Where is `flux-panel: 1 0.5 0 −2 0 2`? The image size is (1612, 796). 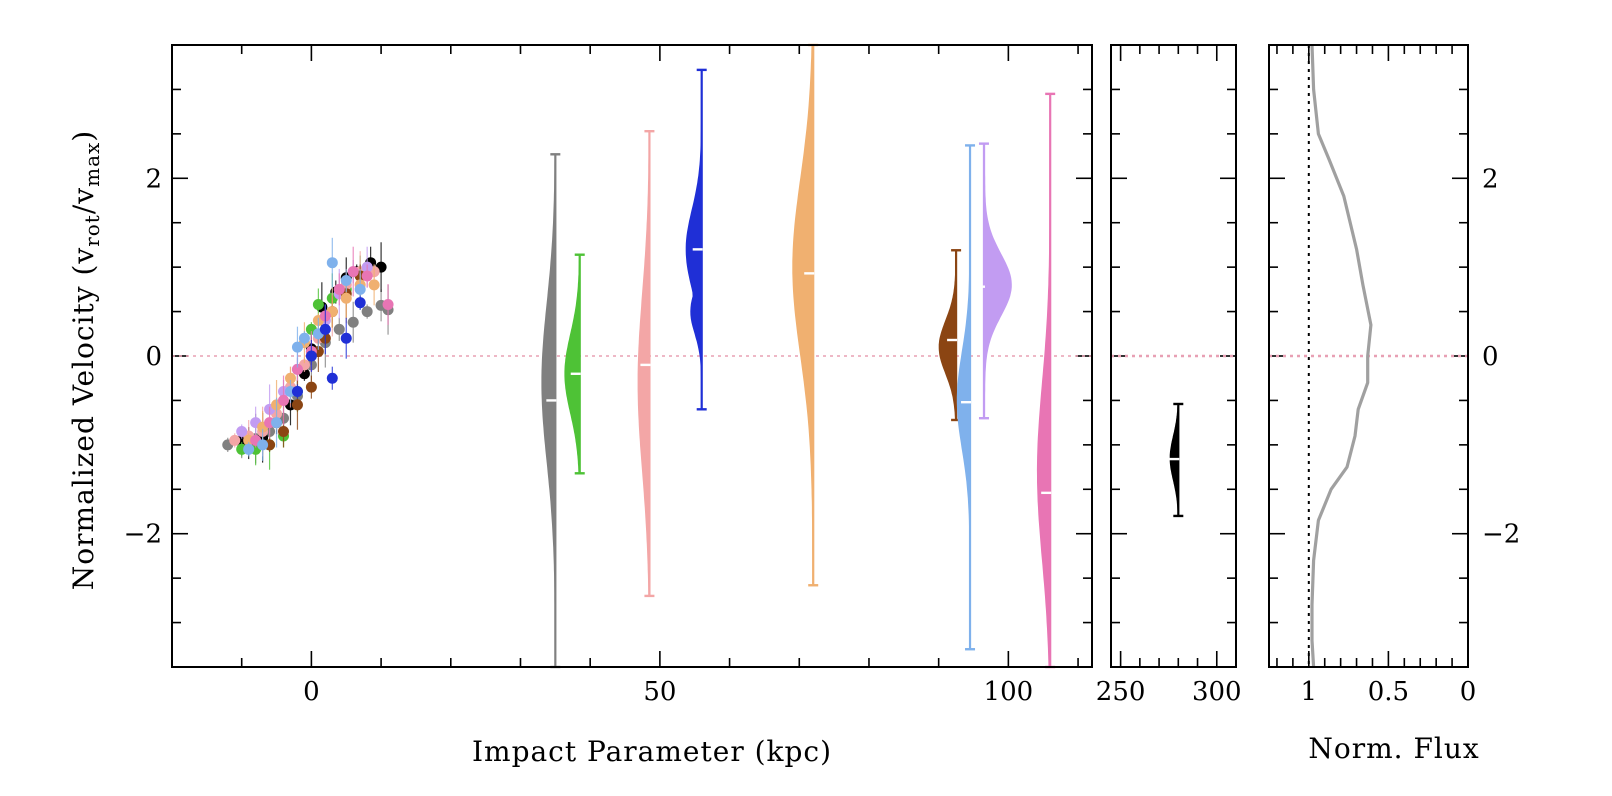
flux-panel: 1 0.5 0 −2 0 2 is located at coordinates (1394, 375).